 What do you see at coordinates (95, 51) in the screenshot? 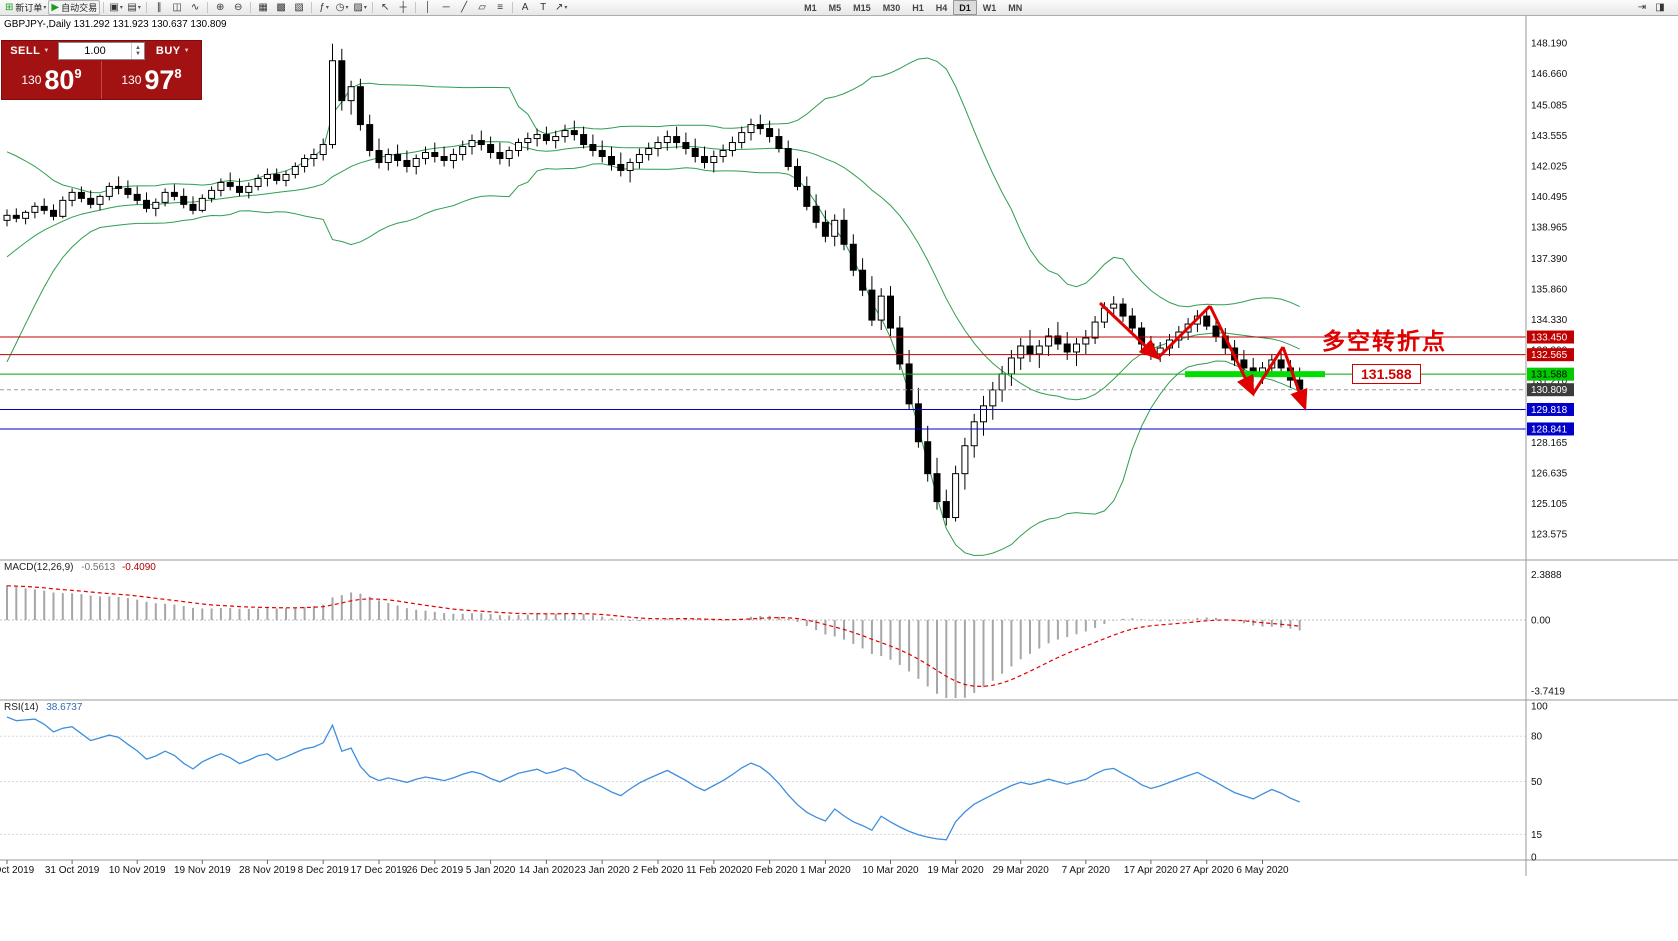
I see `volume-value: 1.00` at bounding box center [95, 51].